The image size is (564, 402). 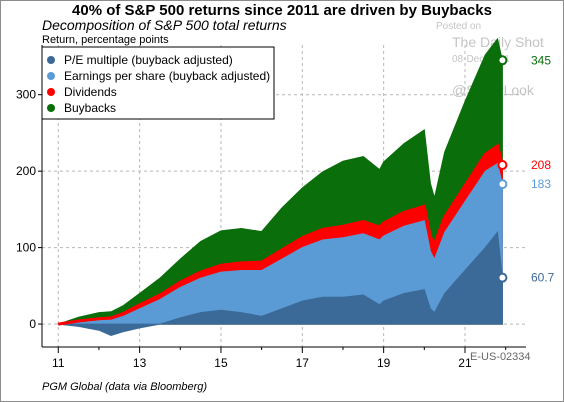 I want to click on dividends-end-label: 208, so click(x=541, y=165).